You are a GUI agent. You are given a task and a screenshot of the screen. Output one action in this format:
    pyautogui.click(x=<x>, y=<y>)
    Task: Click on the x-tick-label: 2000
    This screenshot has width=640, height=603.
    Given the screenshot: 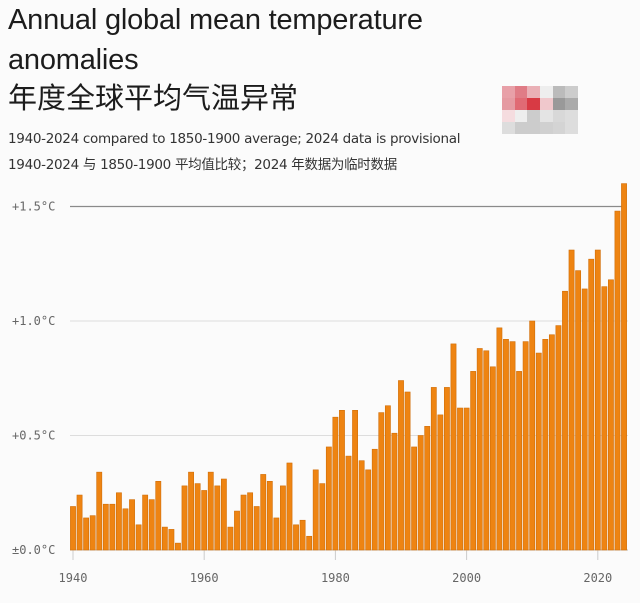 What is the action you would take?
    pyautogui.click(x=466, y=578)
    